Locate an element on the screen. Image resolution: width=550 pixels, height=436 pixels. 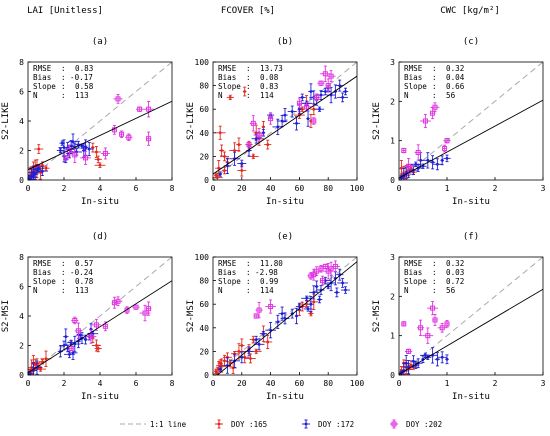
column-title-cwc-text: CWC [kg/m²] is located at coordinates (470, 11).